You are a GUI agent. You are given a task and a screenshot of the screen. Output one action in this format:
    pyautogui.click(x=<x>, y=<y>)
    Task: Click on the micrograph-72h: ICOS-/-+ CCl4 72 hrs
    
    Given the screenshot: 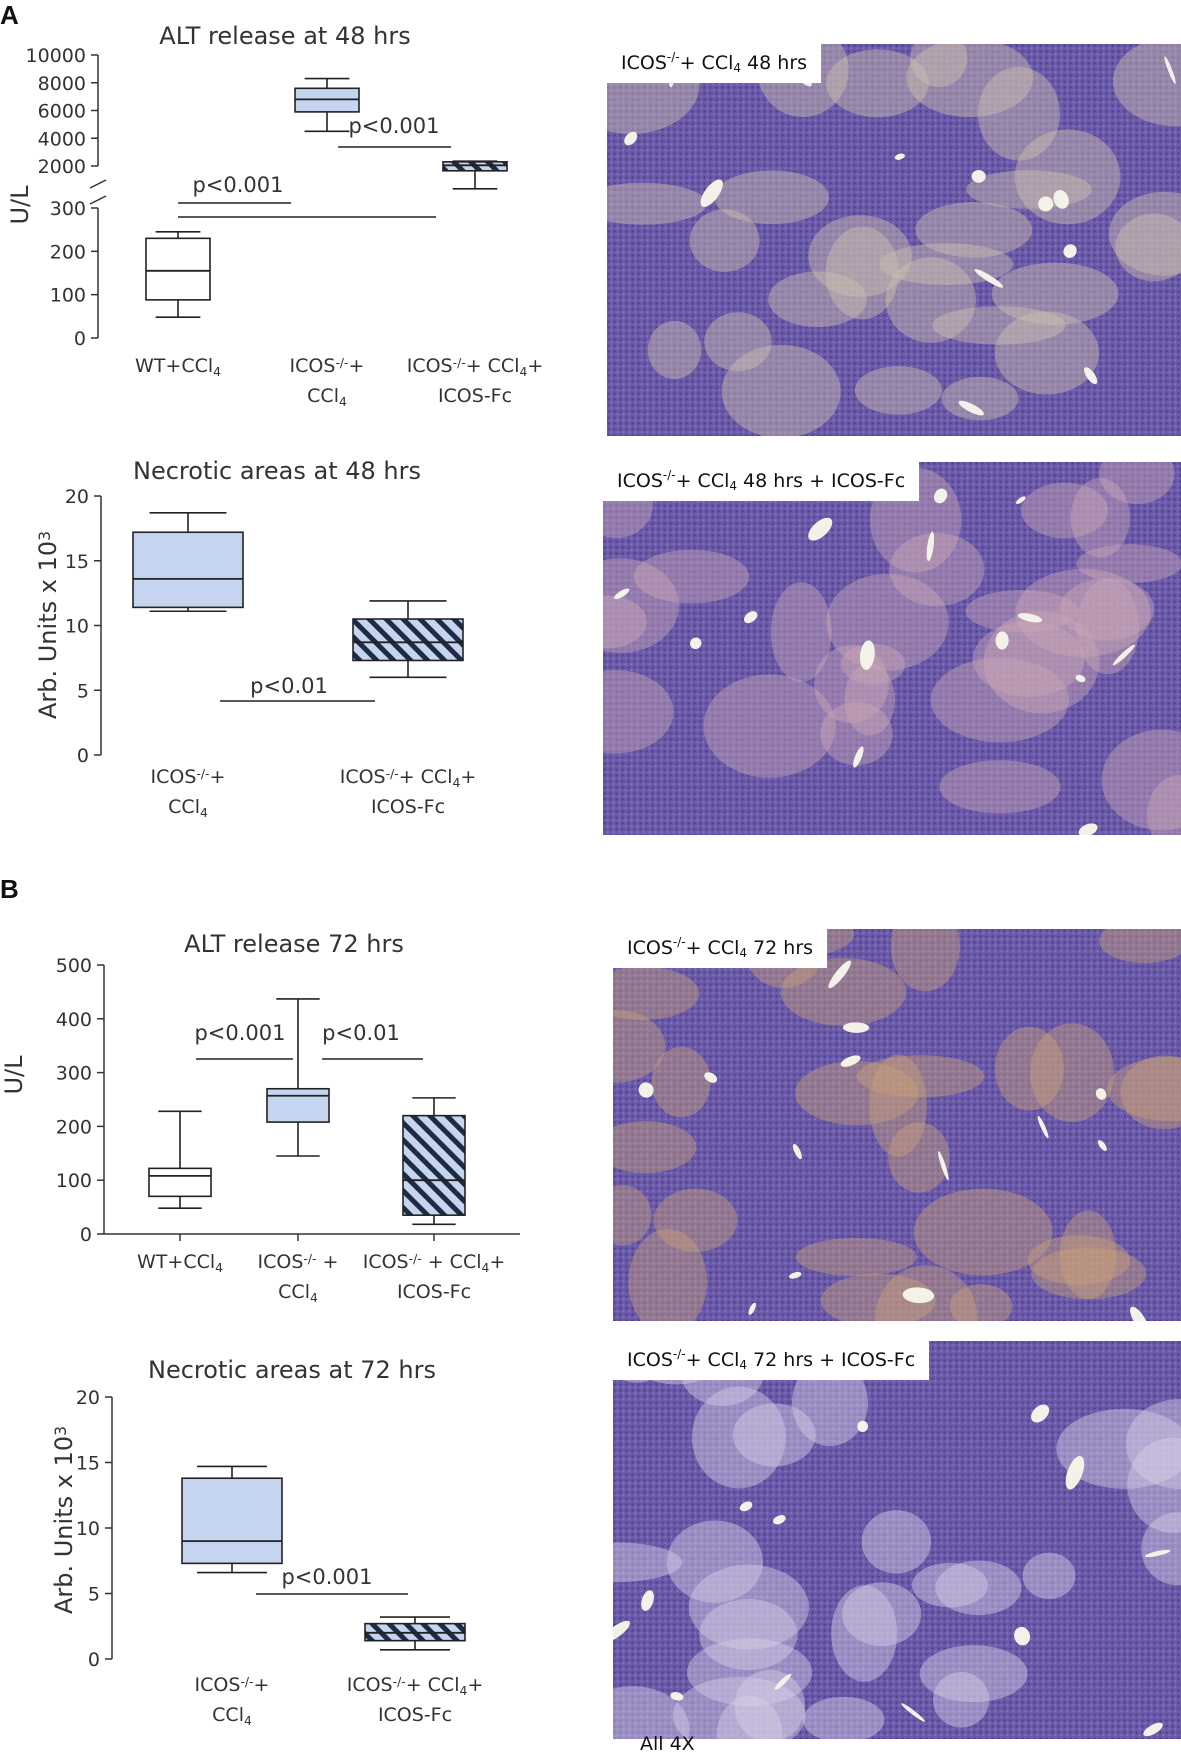 What is the action you would take?
    pyautogui.click(x=897, y=1125)
    